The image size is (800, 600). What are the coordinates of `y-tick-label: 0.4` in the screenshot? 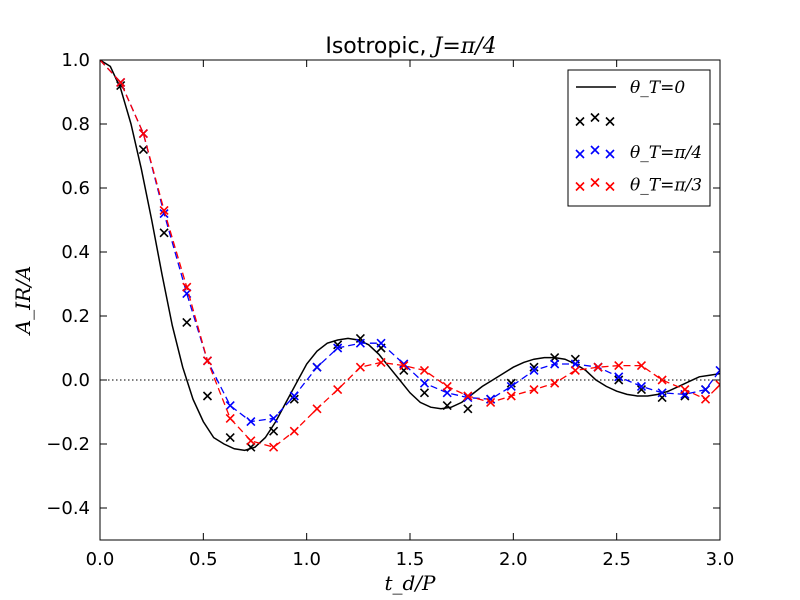 It's located at (75, 252).